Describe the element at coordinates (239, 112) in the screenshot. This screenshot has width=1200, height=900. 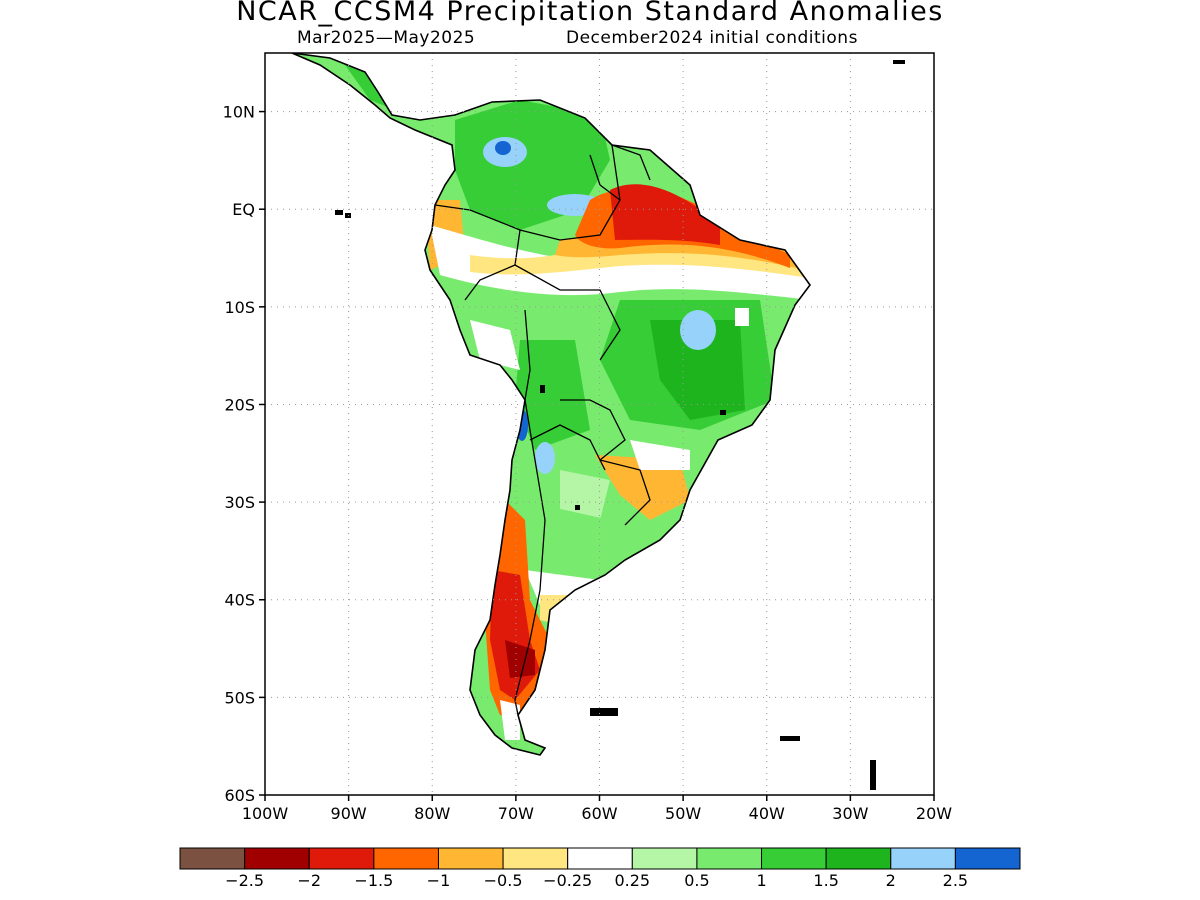
I see `lat-tick-label: 10N` at that location.